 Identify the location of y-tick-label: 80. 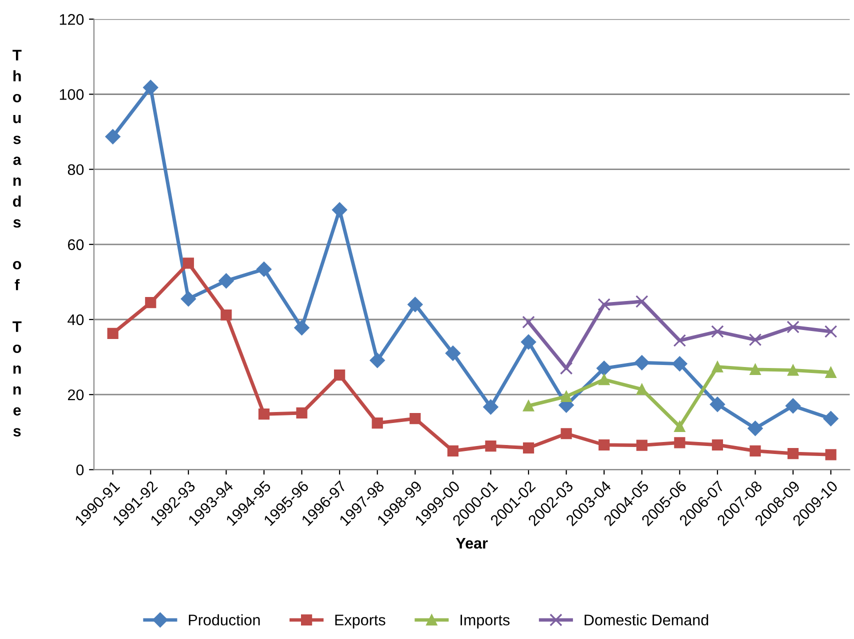
(76, 170).